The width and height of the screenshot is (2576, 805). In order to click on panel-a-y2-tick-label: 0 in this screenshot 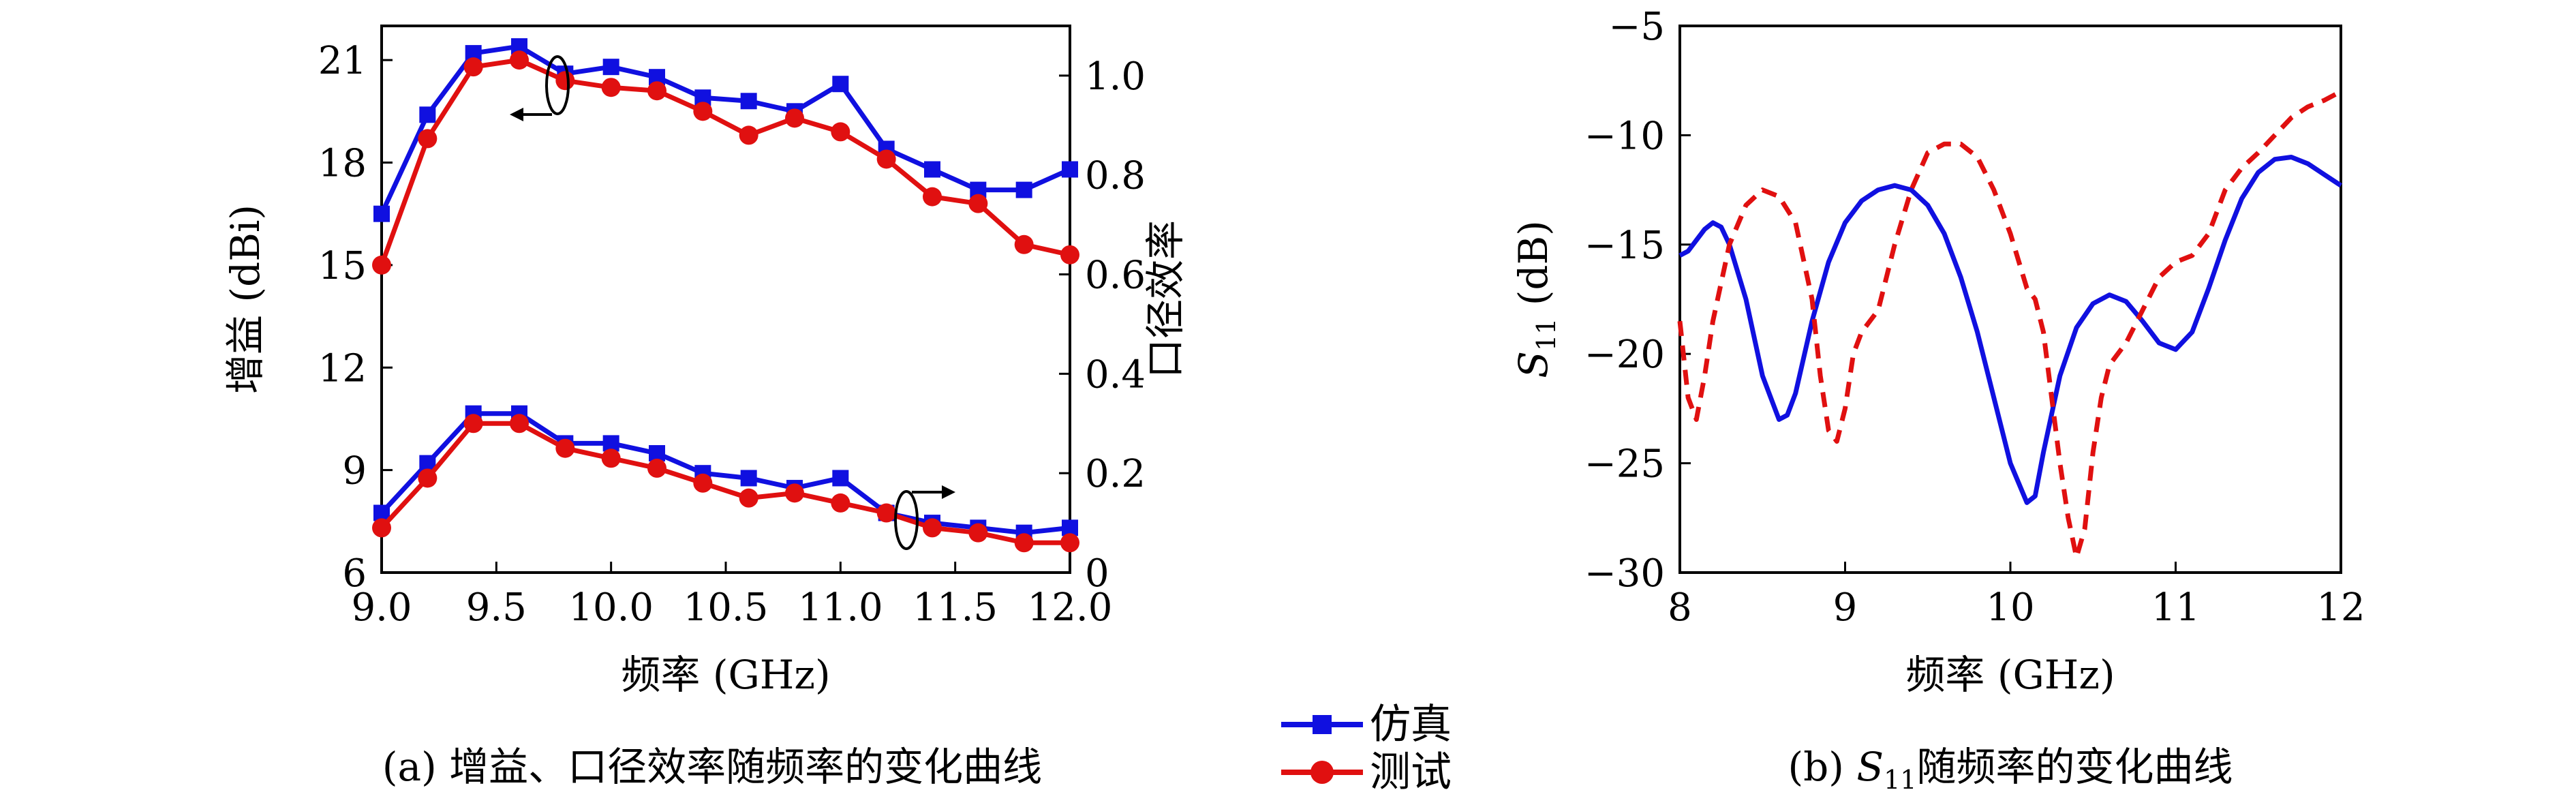, I will do `click(1097, 573)`.